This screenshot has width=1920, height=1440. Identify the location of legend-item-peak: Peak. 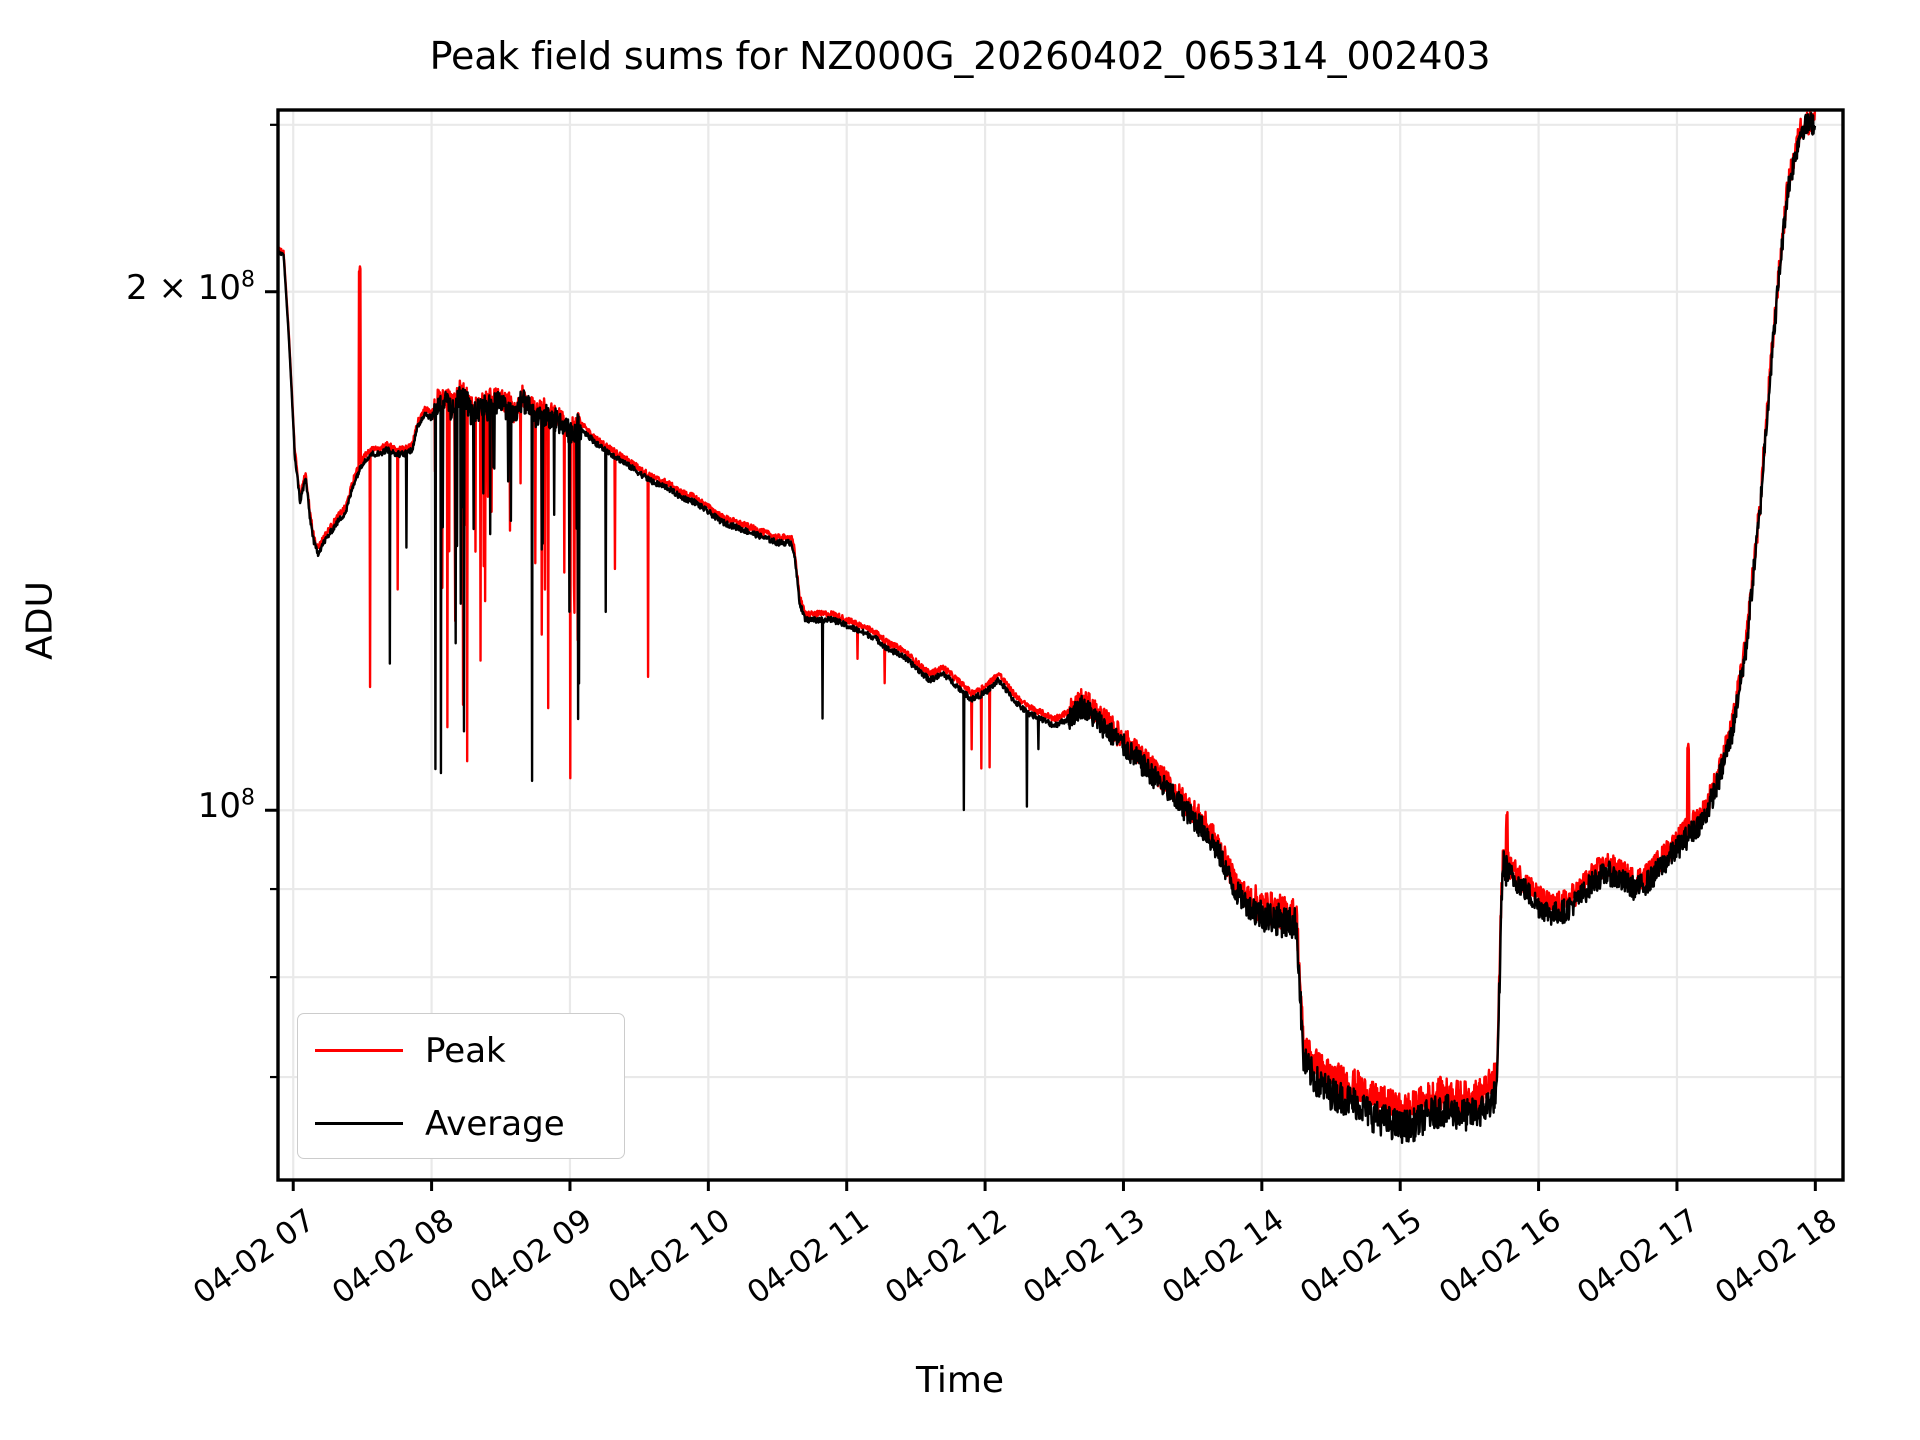
(461, 1050).